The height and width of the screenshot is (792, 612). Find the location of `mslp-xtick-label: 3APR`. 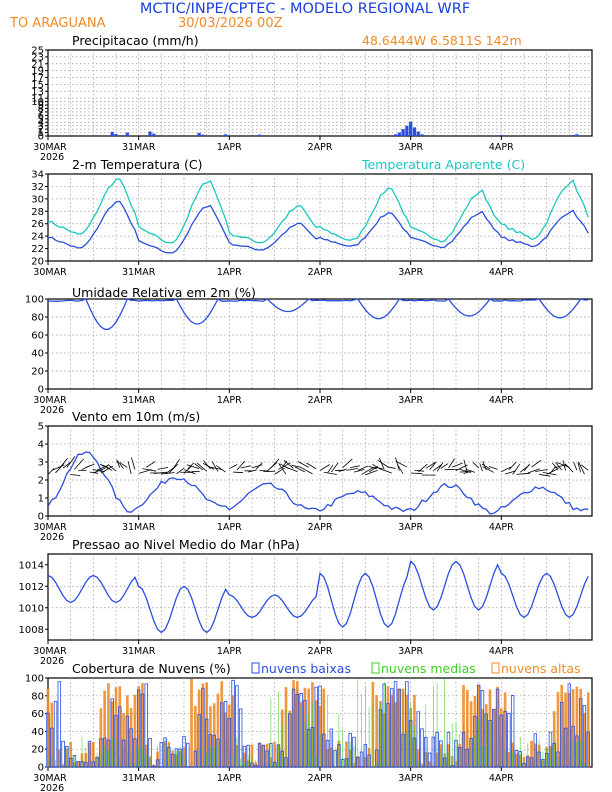

mslp-xtick-label: 3APR is located at coordinates (410, 651).